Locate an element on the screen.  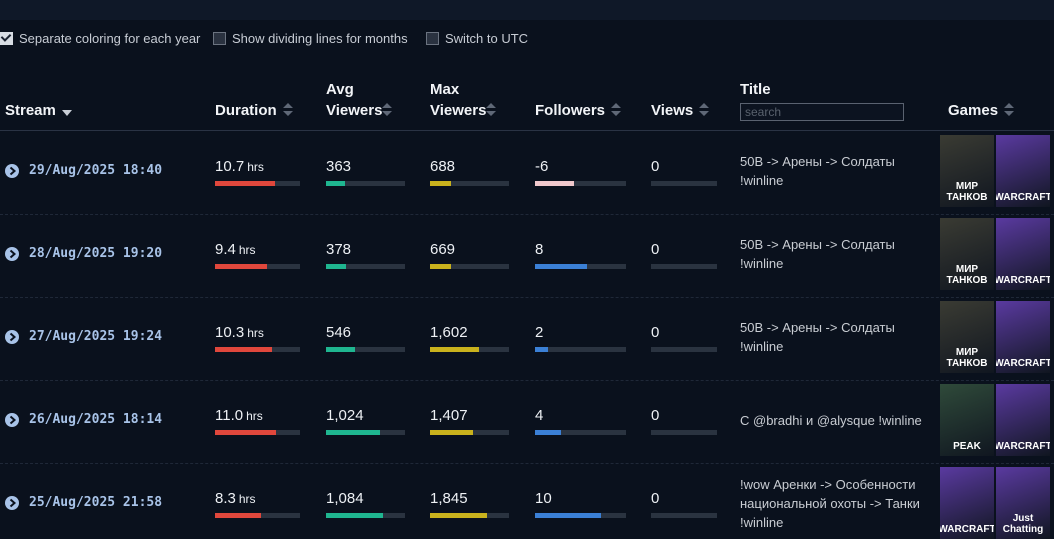
search-input: search is located at coordinates (822, 112).